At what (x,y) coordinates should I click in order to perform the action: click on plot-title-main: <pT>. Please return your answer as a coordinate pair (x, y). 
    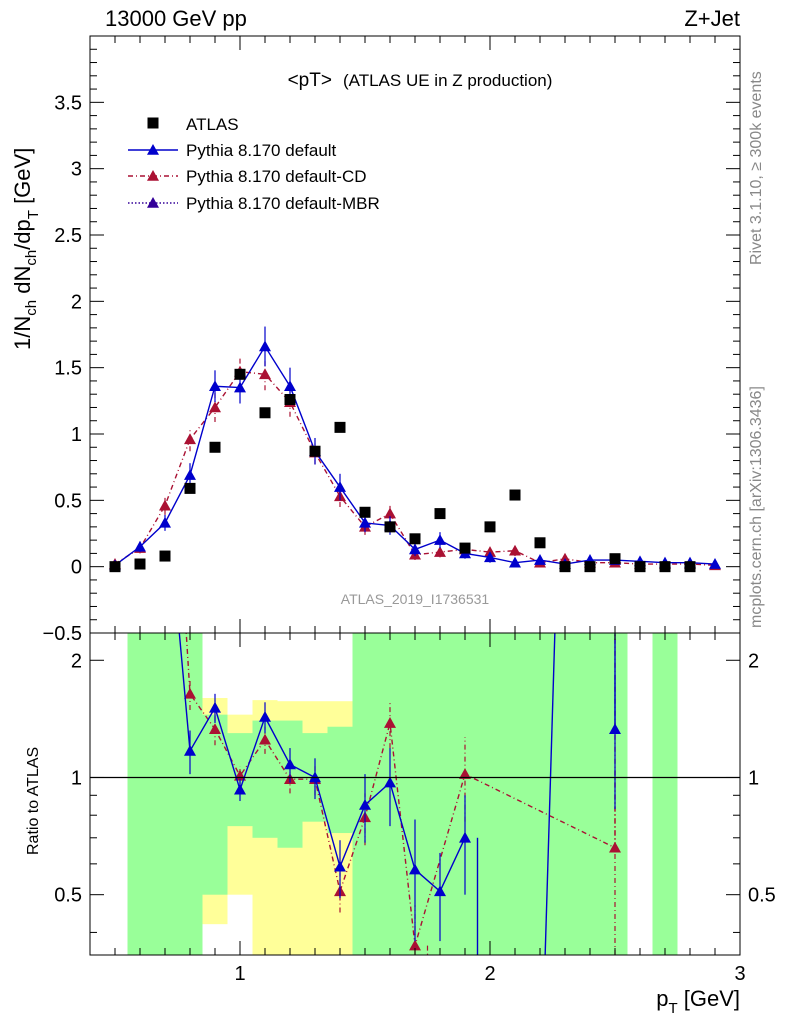
    Looking at the image, I should click on (310, 80).